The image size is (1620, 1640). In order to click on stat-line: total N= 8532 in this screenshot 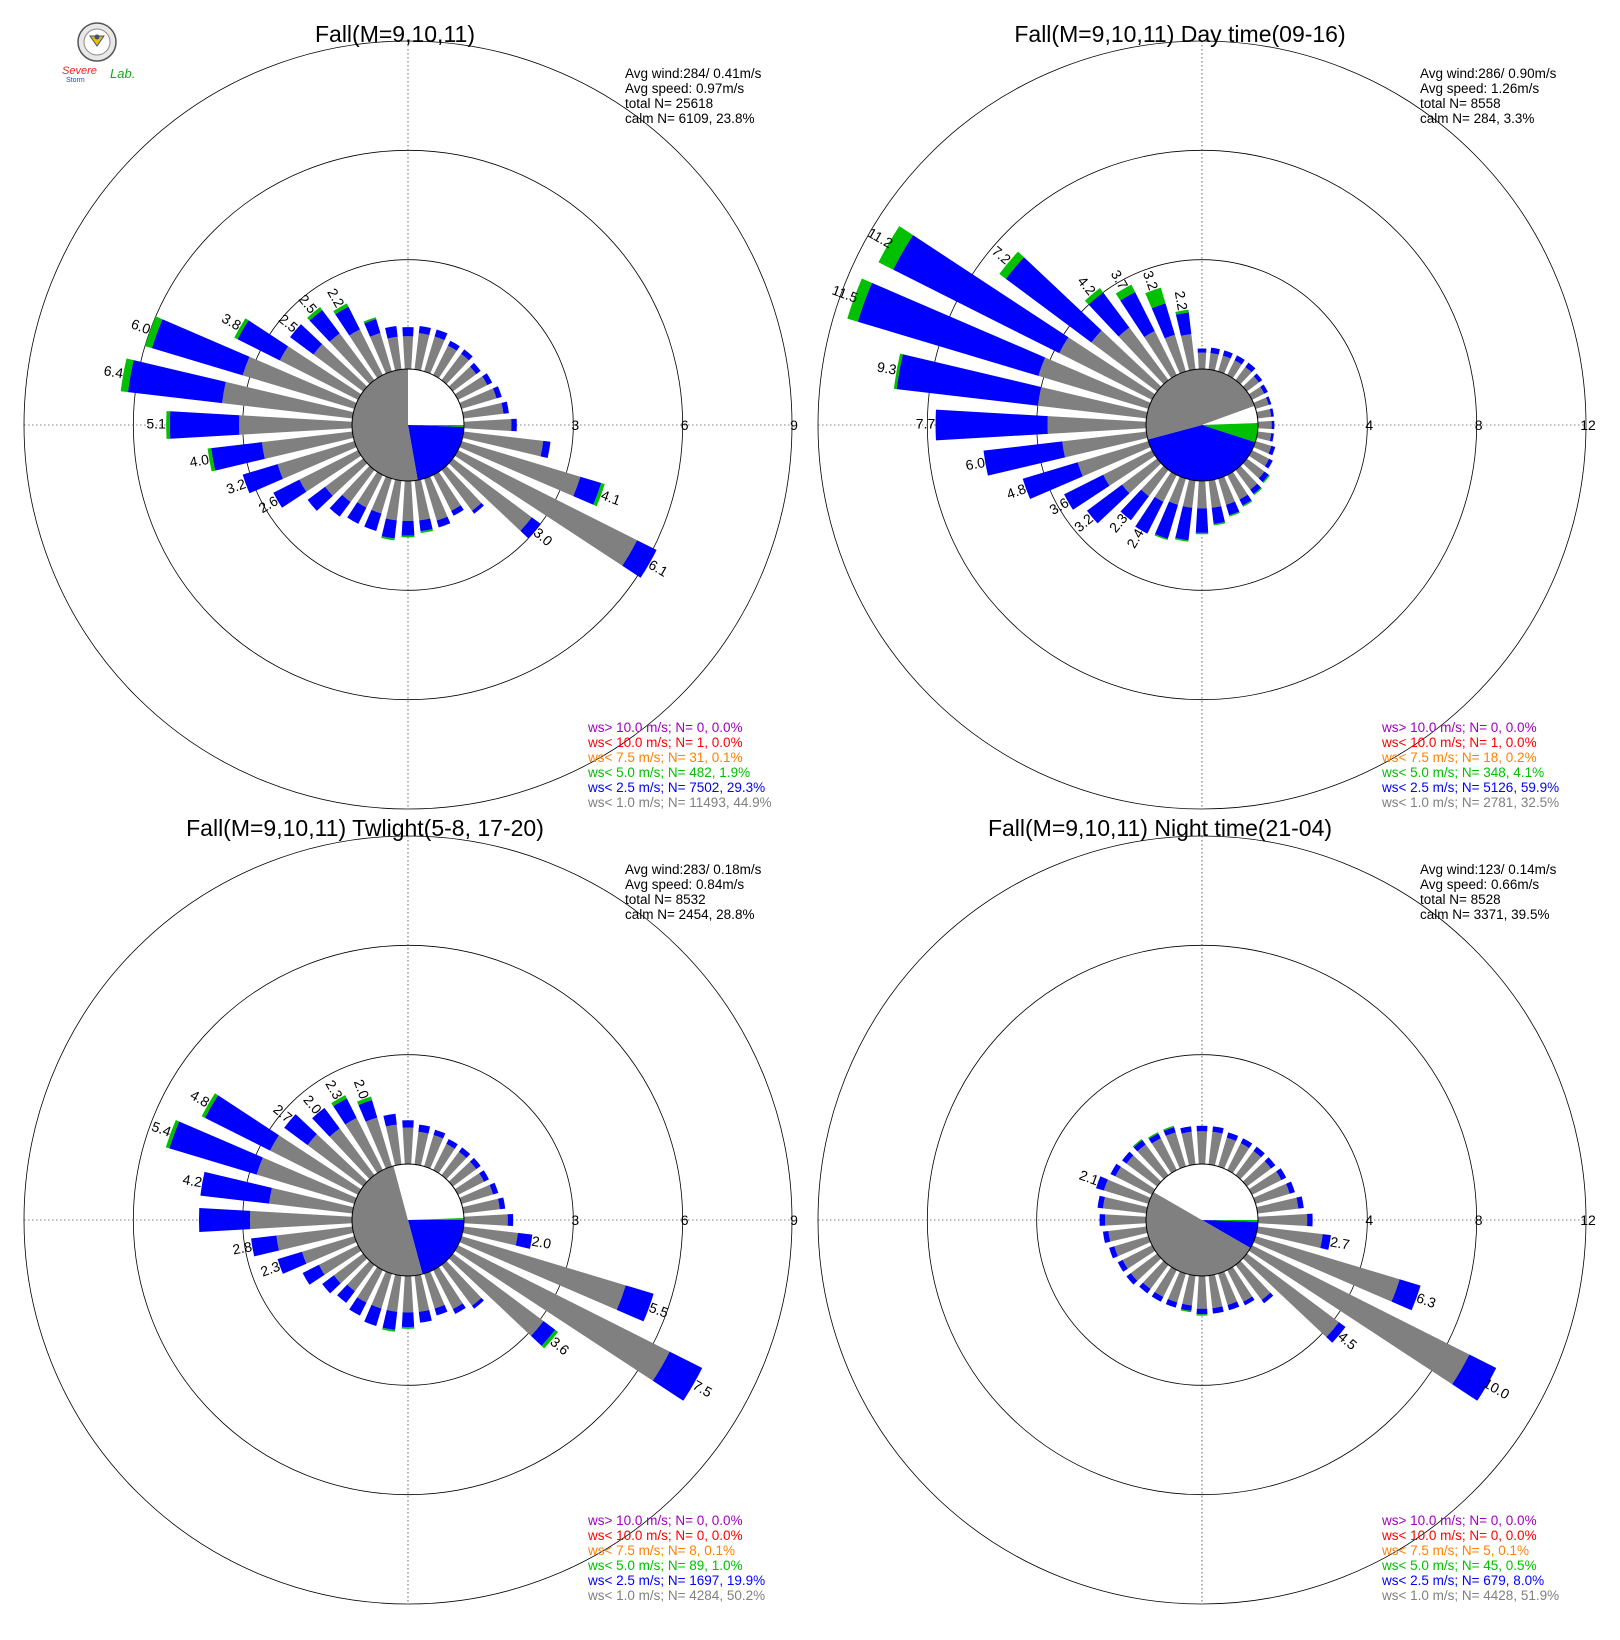, I will do `click(665, 899)`.